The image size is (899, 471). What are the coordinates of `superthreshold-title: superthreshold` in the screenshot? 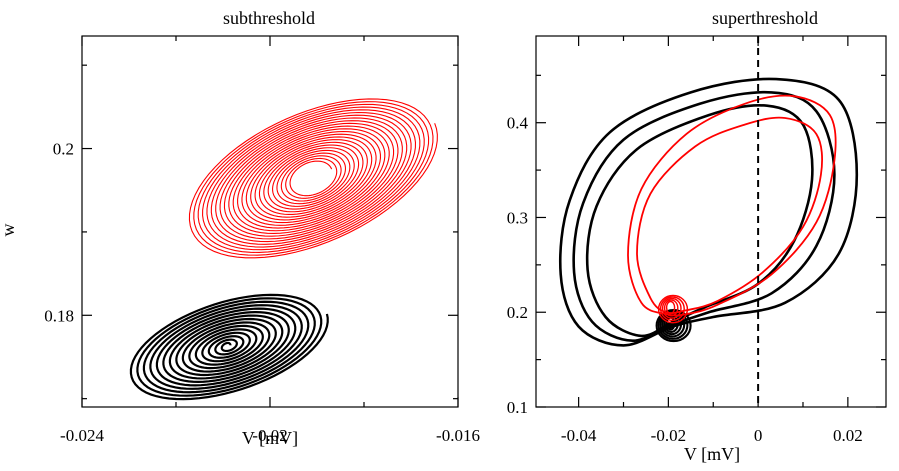 It's located at (765, 18).